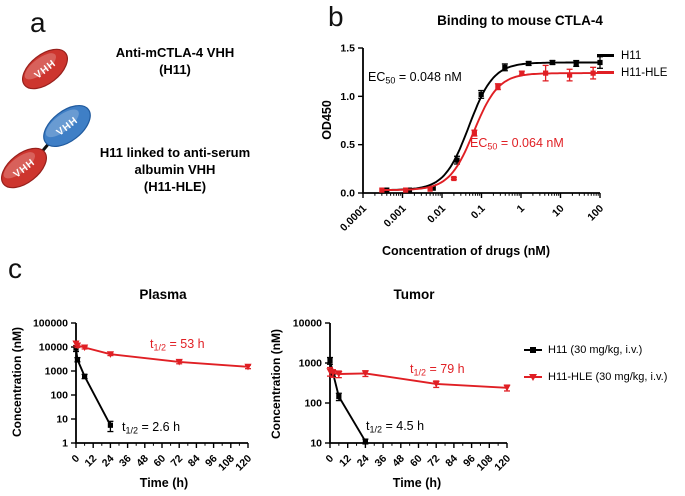 This screenshot has height=496, width=685. I want to click on binding-legend: H11 H11-HLE, so click(632, 64).